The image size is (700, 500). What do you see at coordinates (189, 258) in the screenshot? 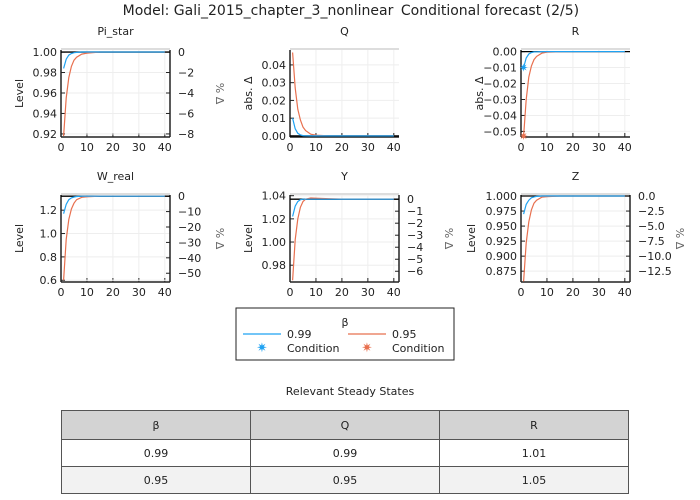
I see `right-tick-label: −40` at bounding box center [189, 258].